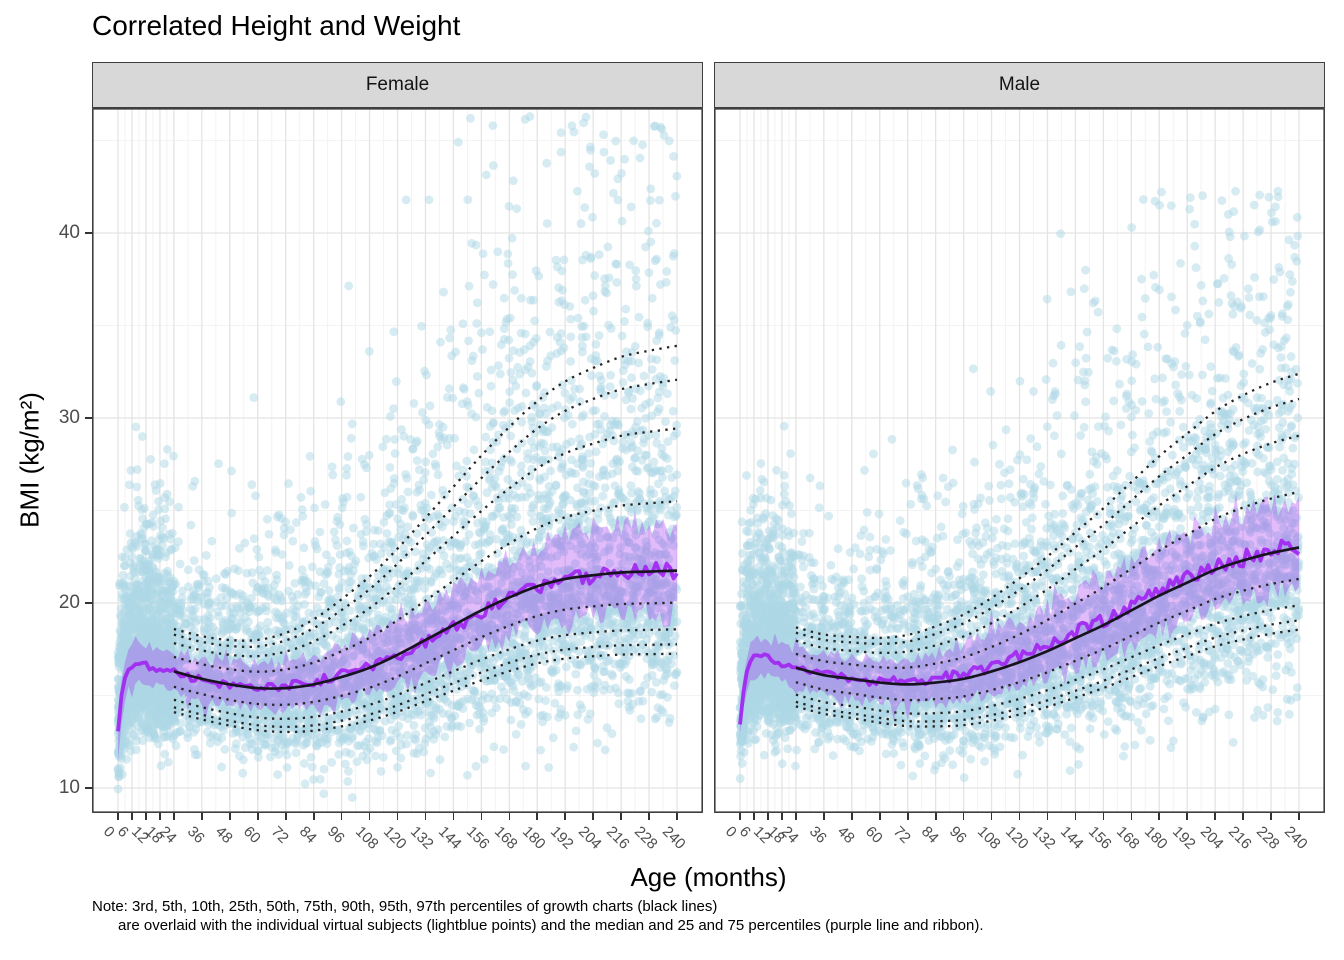 This screenshot has width=1344, height=960. I want to click on y-axis-title: BMI (kg/m²), so click(29, 460).